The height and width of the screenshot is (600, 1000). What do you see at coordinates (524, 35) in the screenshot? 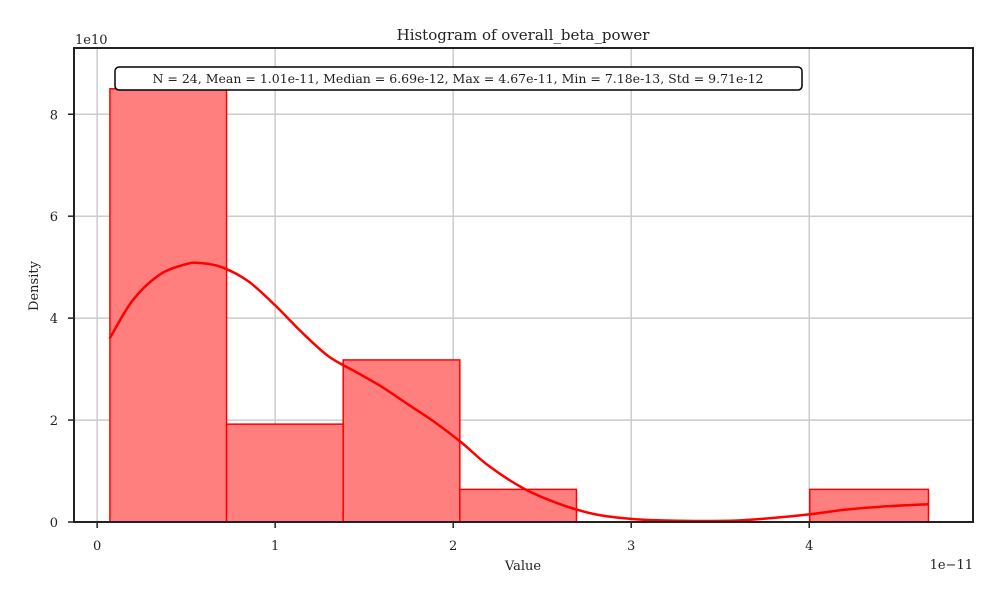
I see `chart-title: Histogram of overall_beta_power` at bounding box center [524, 35].